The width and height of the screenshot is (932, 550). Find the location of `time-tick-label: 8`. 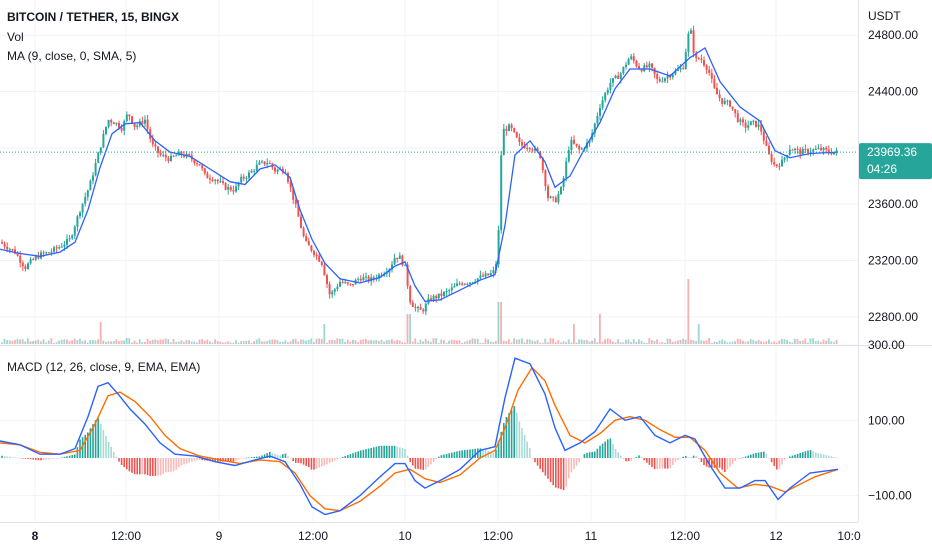

time-tick-label: 8 is located at coordinates (35, 536).